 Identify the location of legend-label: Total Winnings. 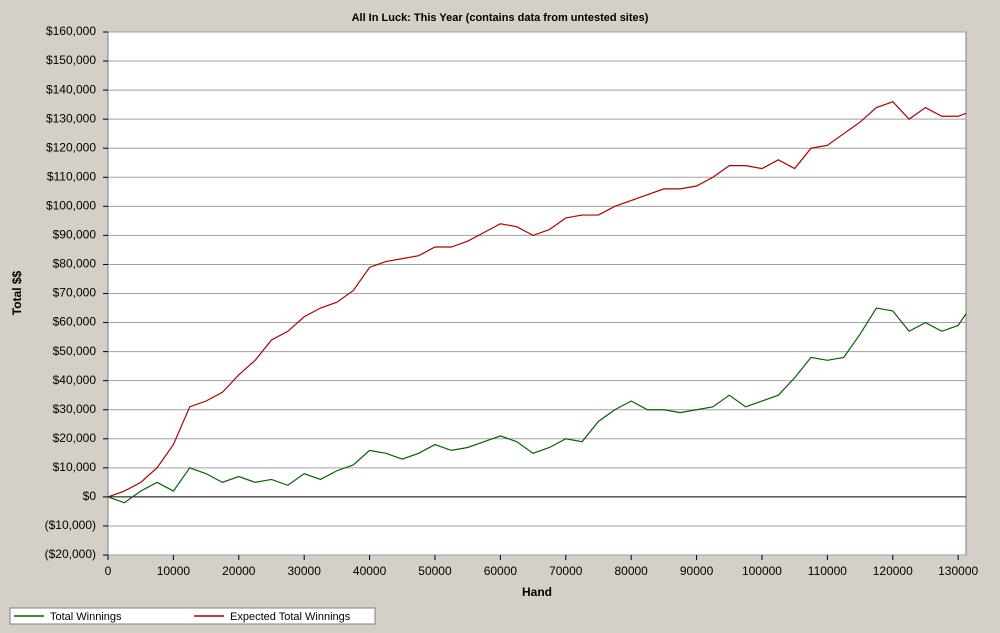
(86, 617).